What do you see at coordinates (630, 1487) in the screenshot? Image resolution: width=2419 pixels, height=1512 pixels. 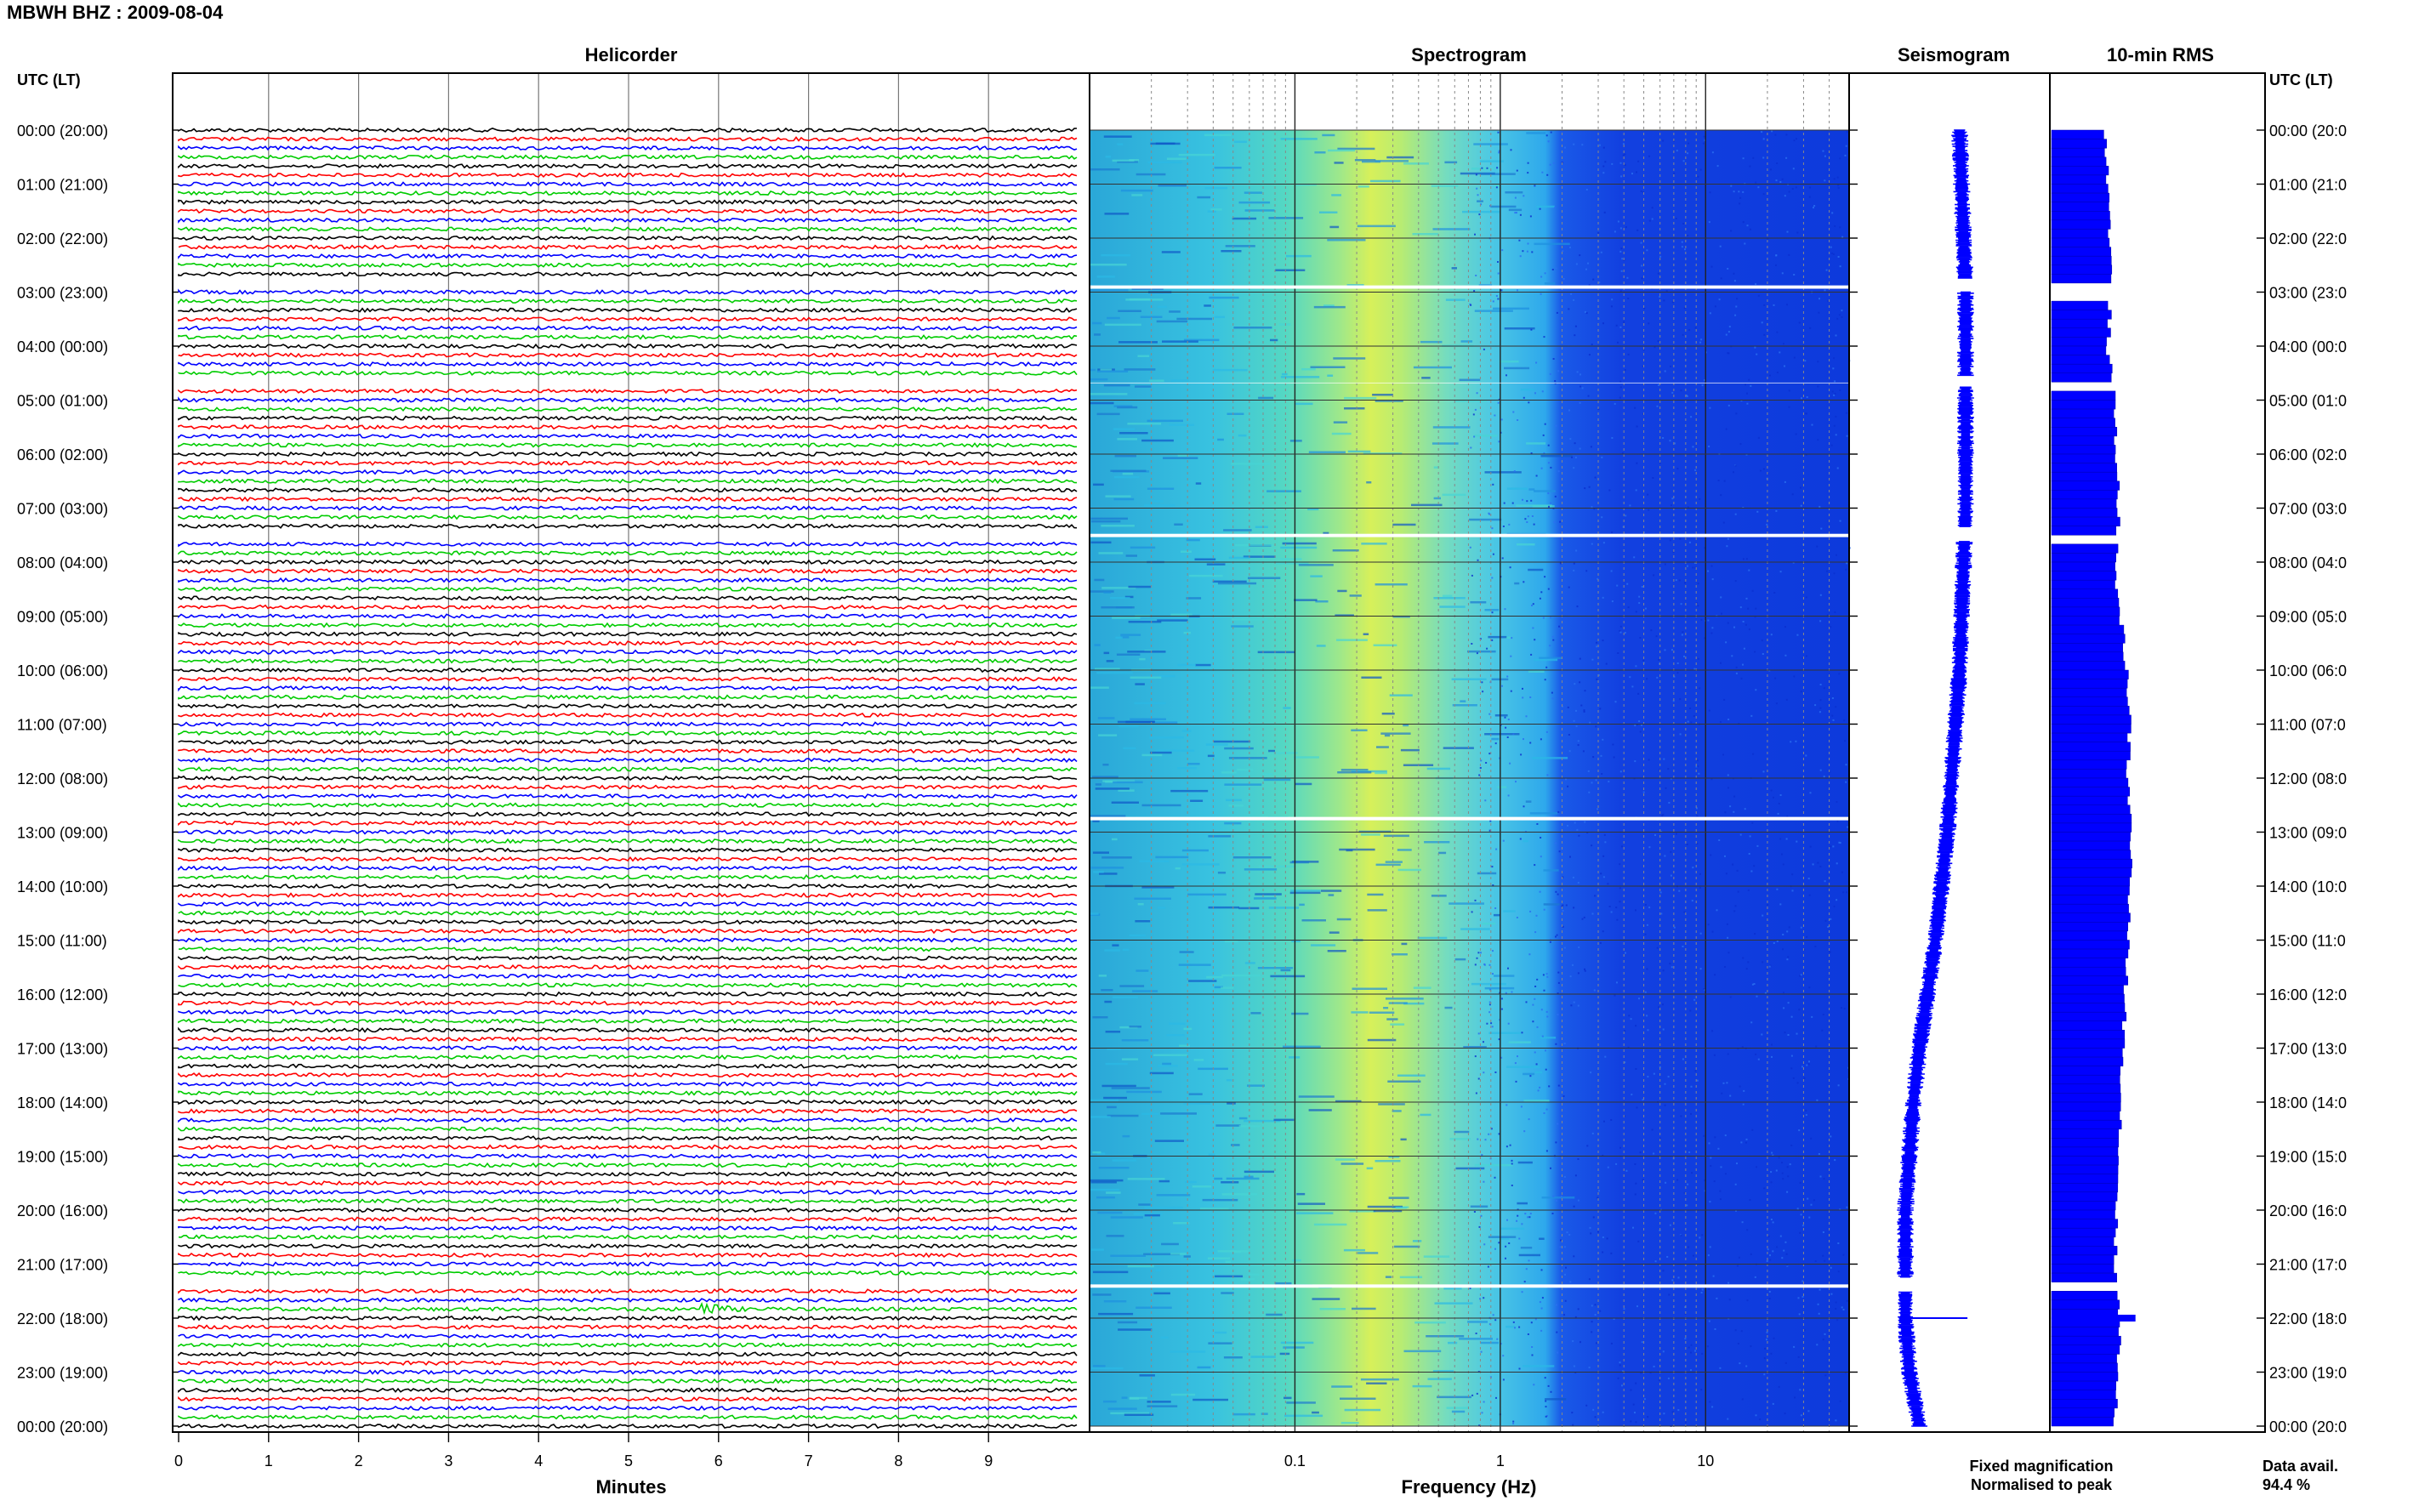 I see `helicorder-x-label: Minutes` at bounding box center [630, 1487].